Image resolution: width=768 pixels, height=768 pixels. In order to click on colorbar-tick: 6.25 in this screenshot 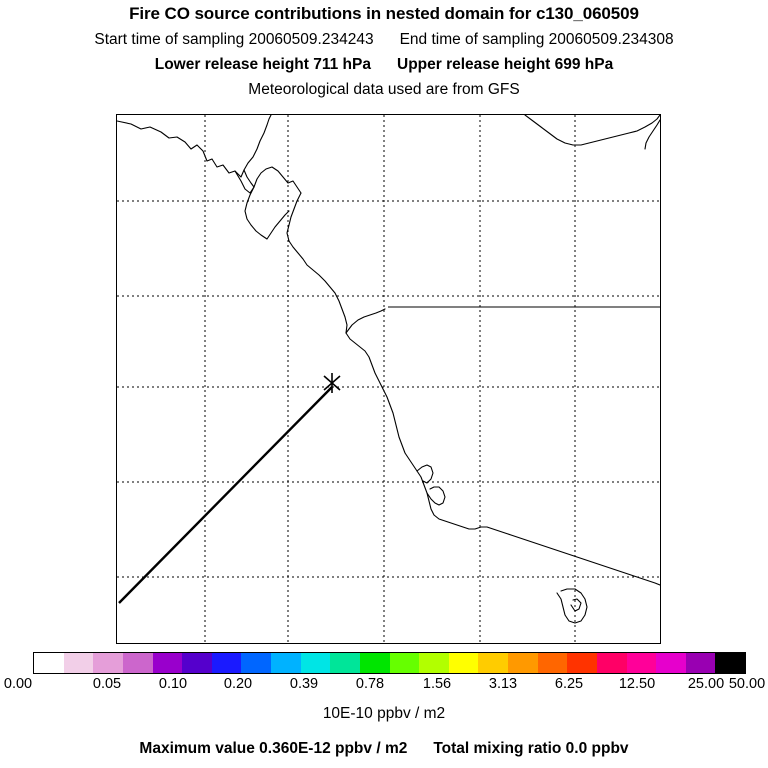, I will do `click(569, 684)`.